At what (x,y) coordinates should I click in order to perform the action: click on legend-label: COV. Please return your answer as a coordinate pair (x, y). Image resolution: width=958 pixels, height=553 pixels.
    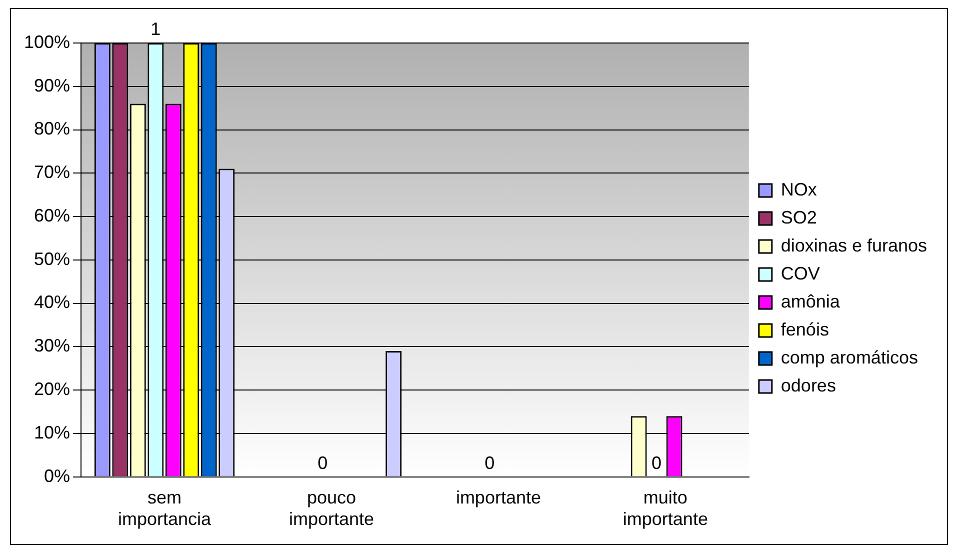
    Looking at the image, I should click on (800, 273).